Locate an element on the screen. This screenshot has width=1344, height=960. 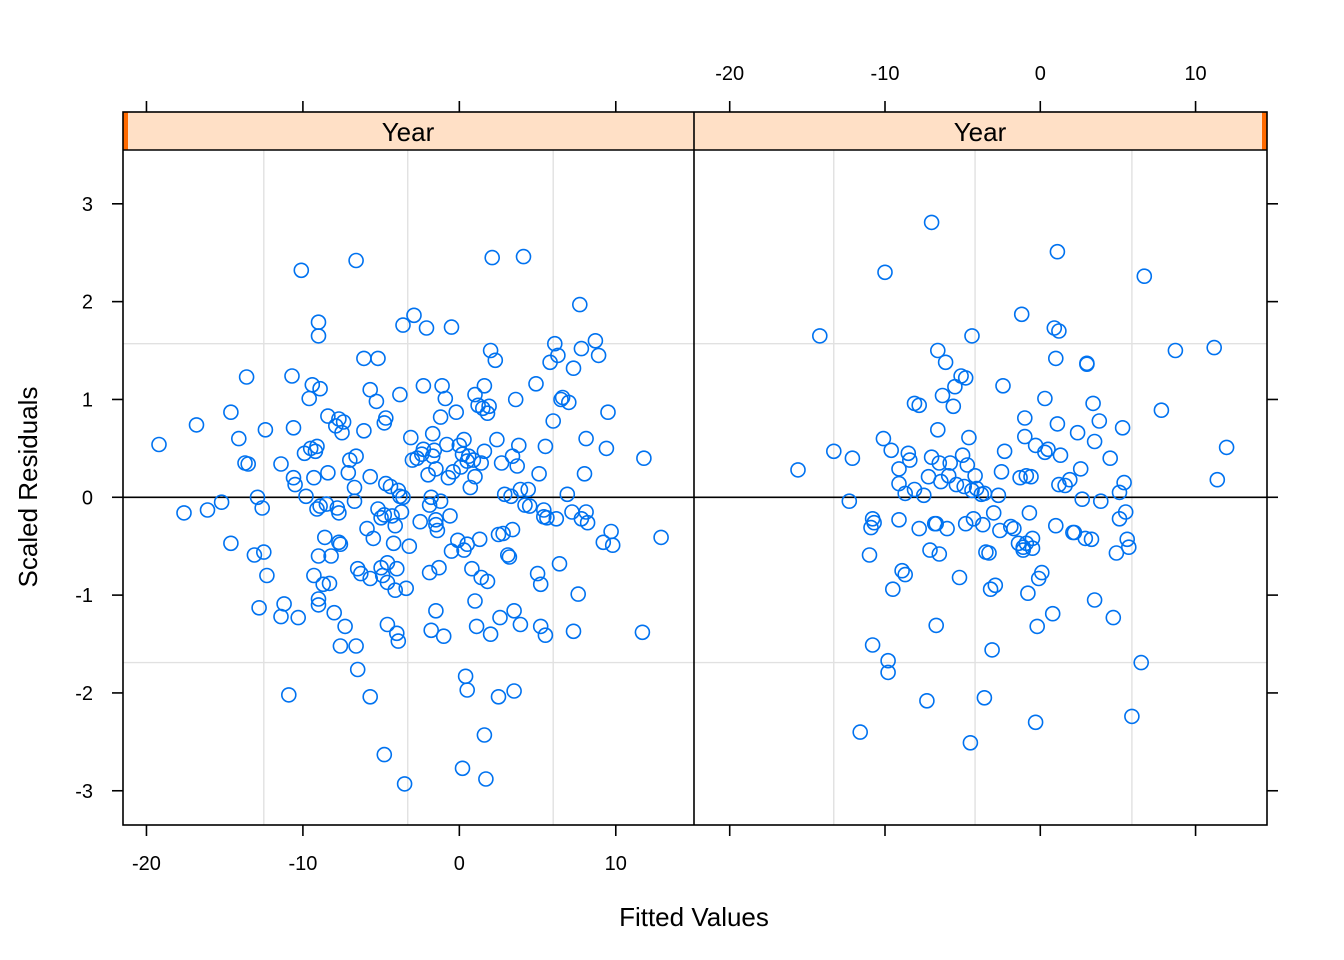
x-tick-label-panel-2: 0 is located at coordinates (1040, 74).